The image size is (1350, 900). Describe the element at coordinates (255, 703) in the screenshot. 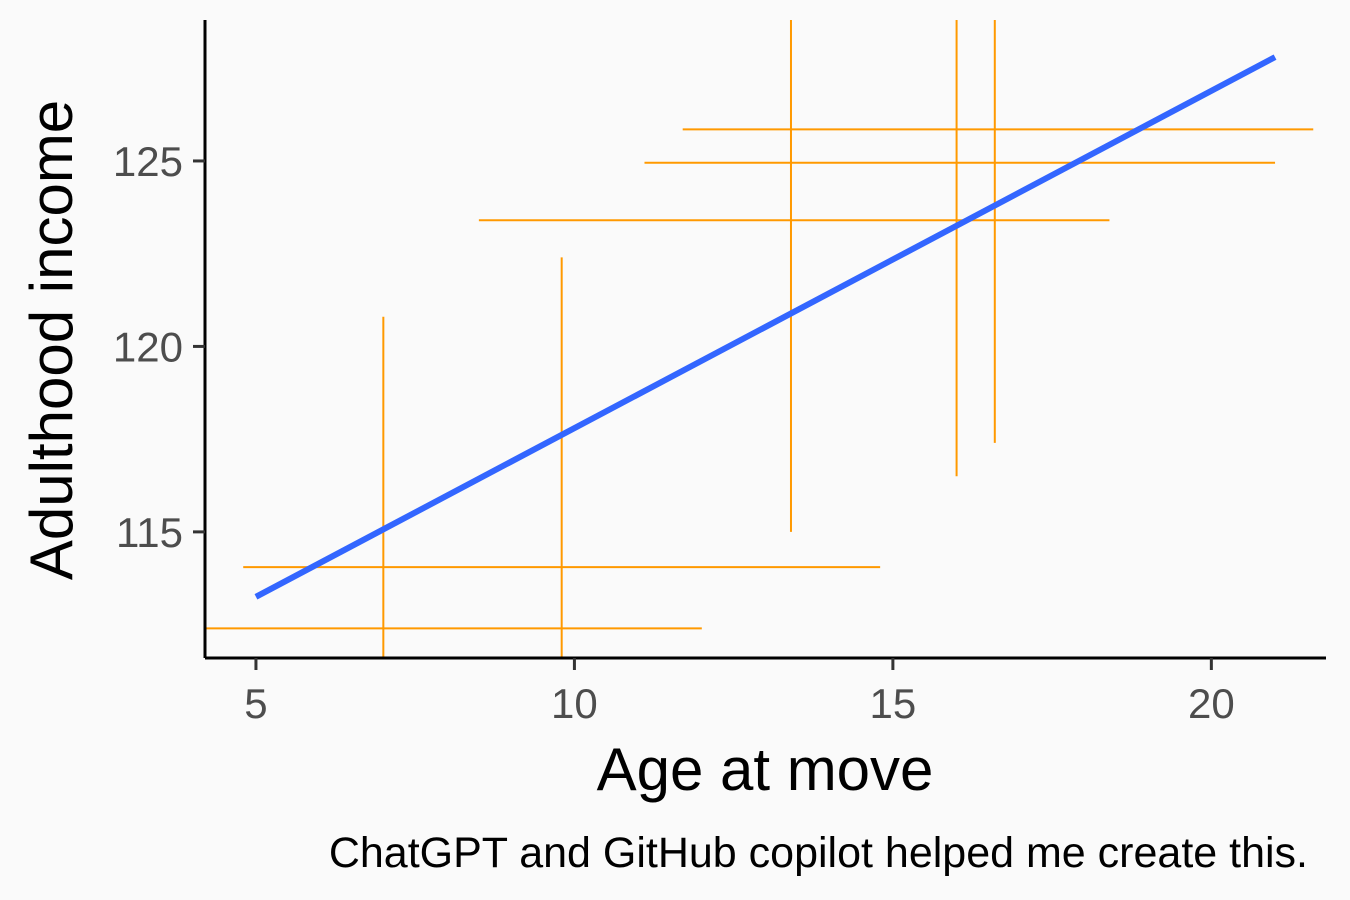

I see `x-tick-label: 5` at that location.